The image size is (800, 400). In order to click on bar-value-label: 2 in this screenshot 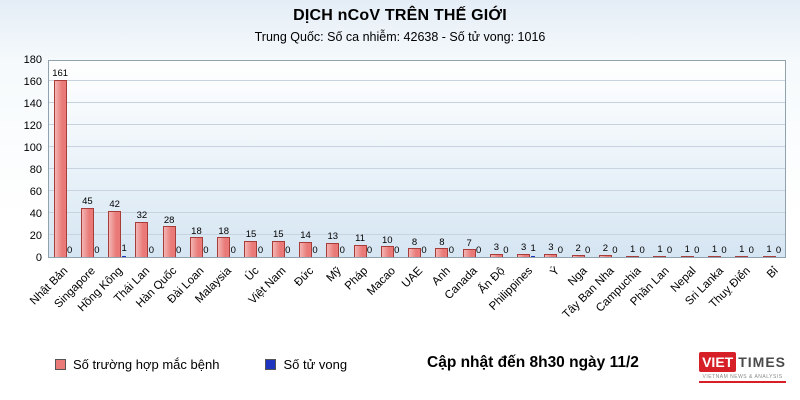, I will do `click(605, 249)`.